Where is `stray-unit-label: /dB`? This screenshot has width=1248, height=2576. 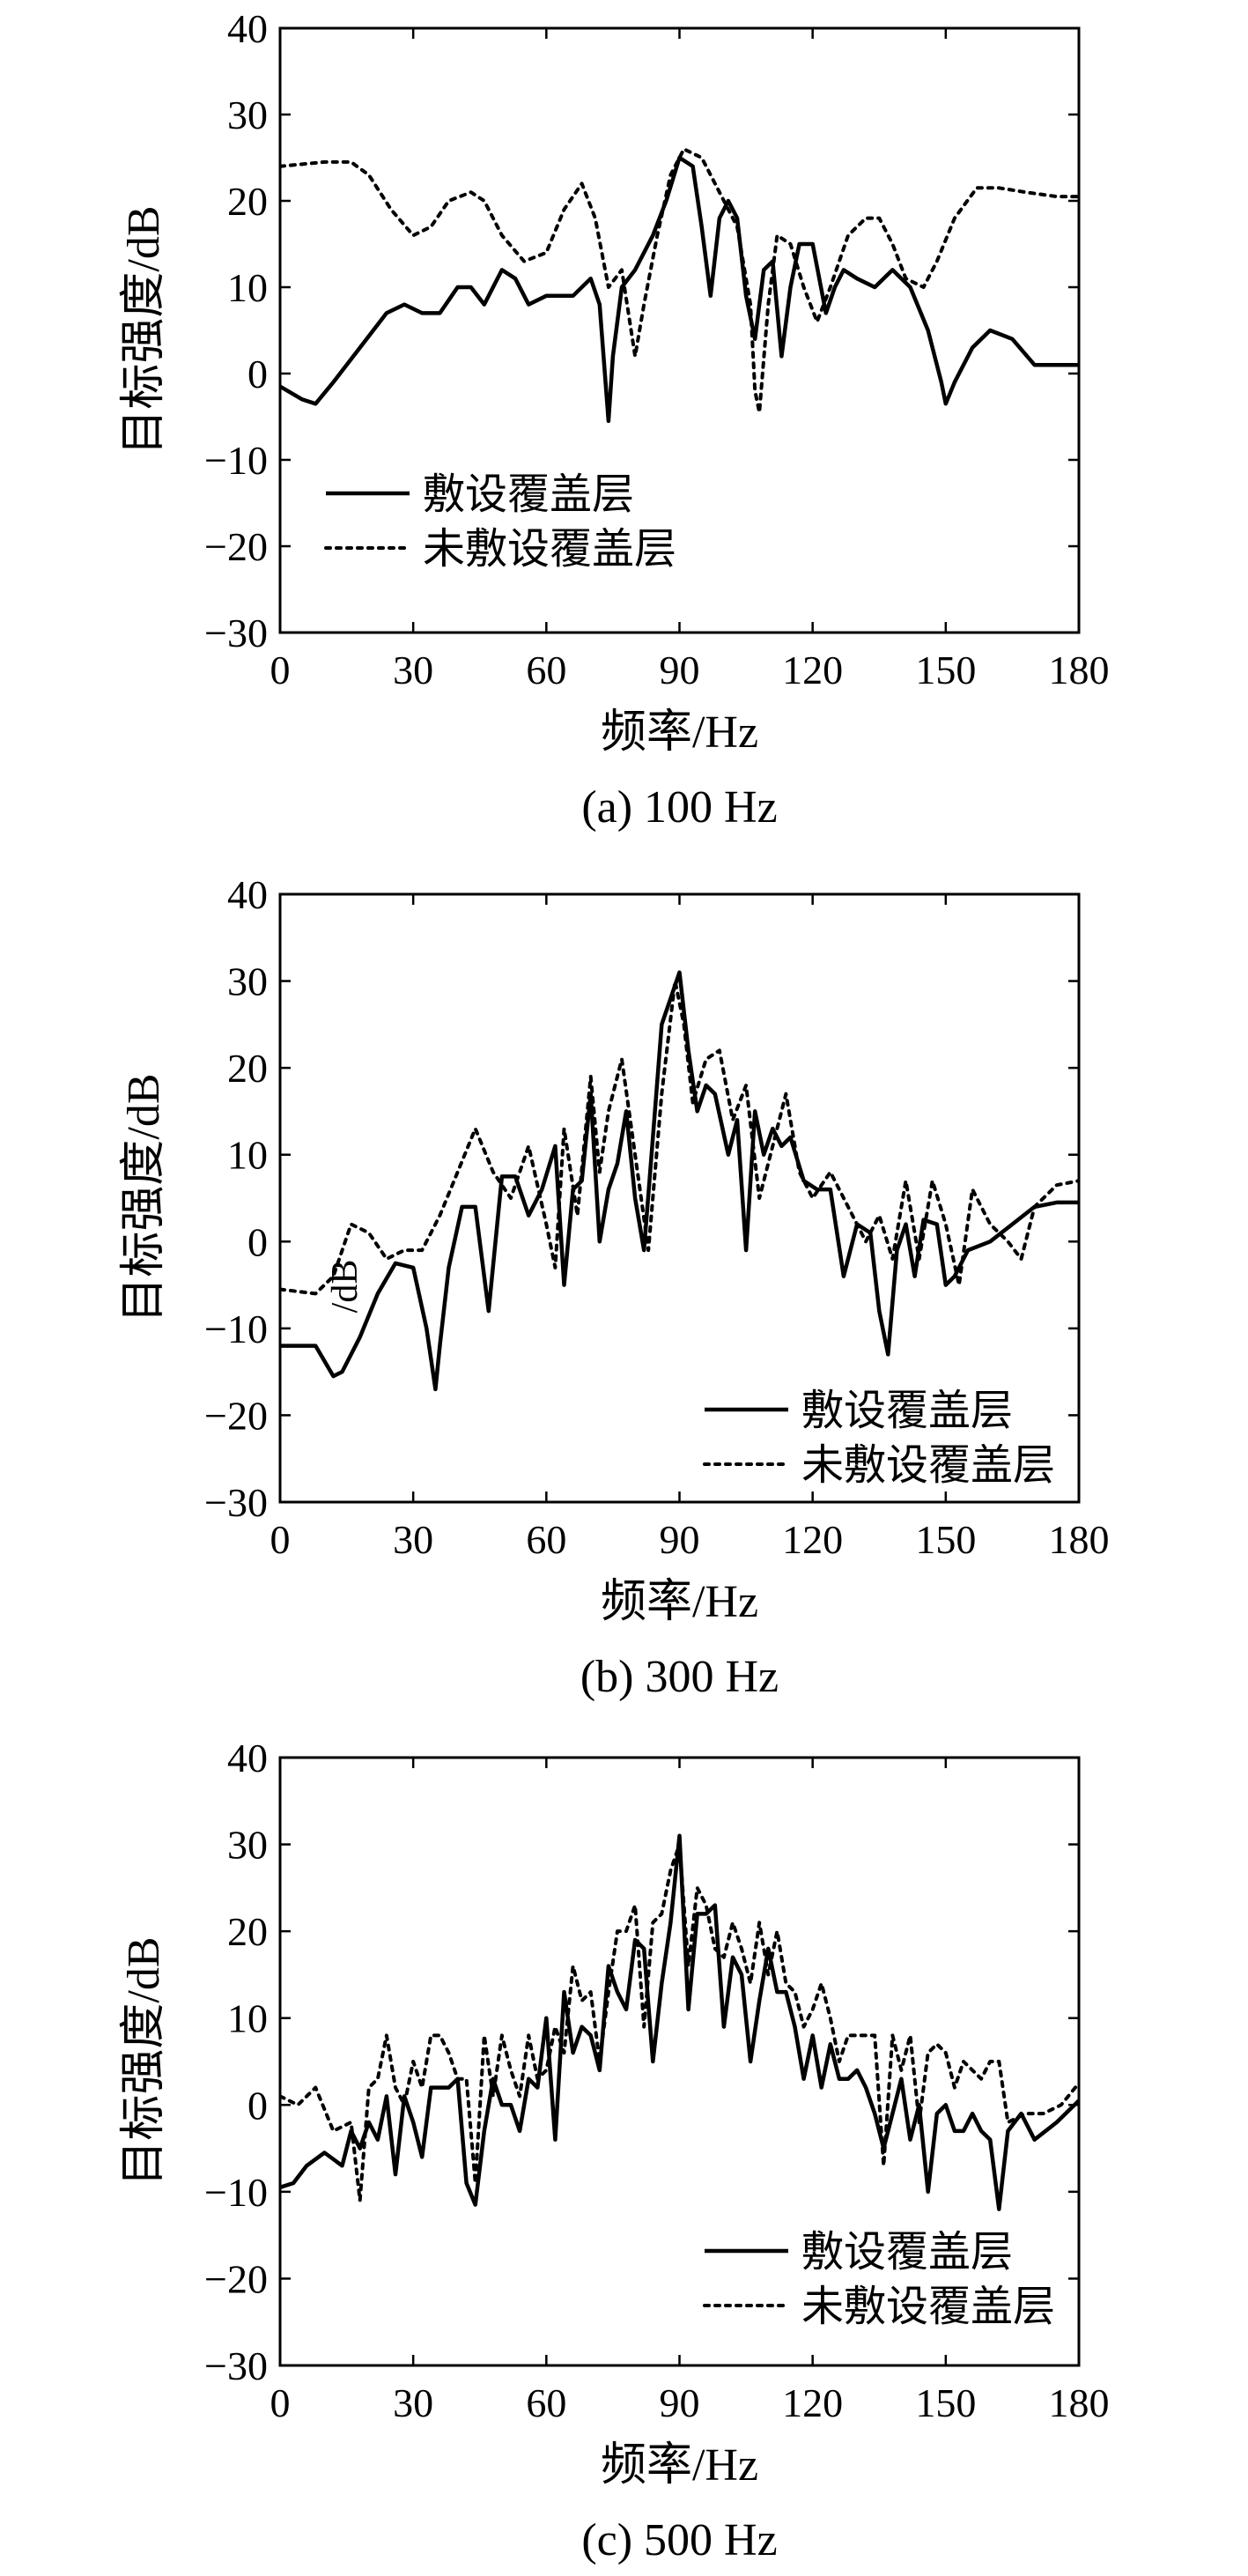
stray-unit-label: /dB is located at coordinates (346, 1287).